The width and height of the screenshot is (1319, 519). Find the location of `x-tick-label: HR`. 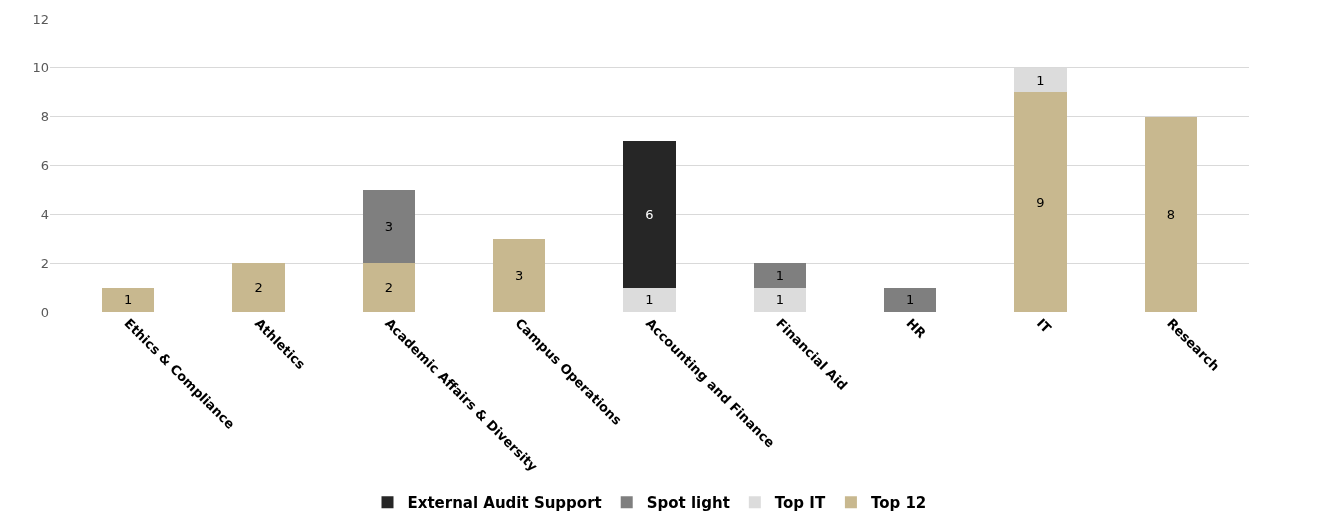

x-tick-label: HR is located at coordinates (916, 328).